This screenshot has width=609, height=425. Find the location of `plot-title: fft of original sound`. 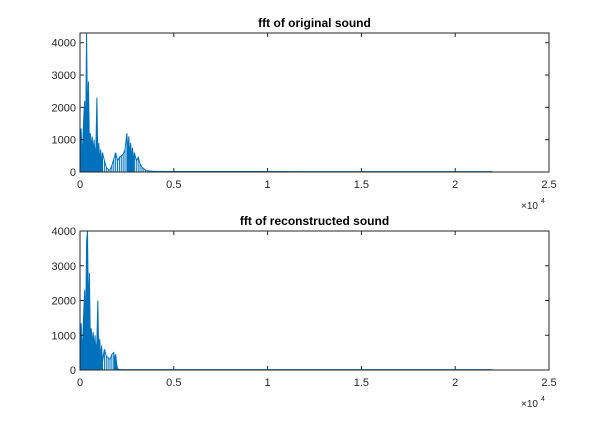

plot-title: fft of original sound is located at coordinates (314, 23).